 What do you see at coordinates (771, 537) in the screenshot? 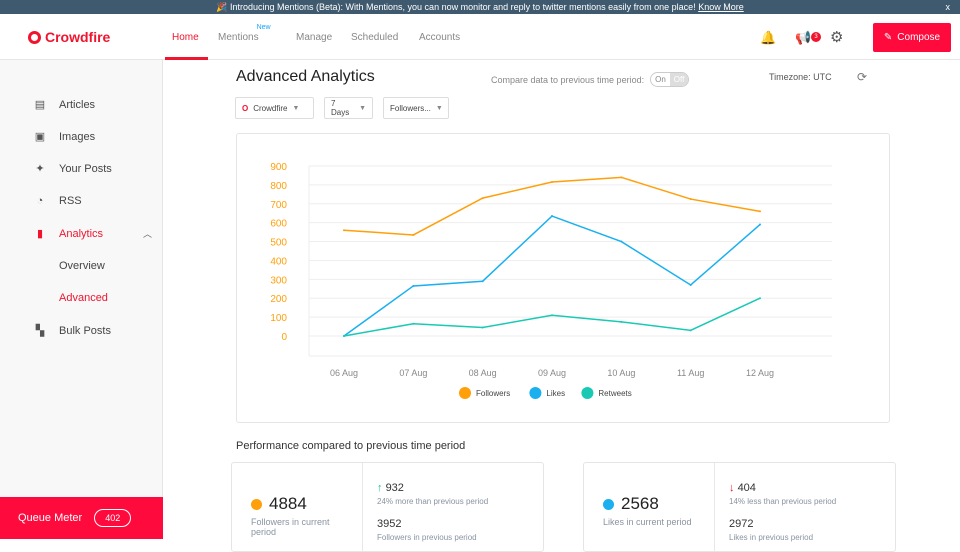
I see `prev-label: Likes in previous period` at bounding box center [771, 537].